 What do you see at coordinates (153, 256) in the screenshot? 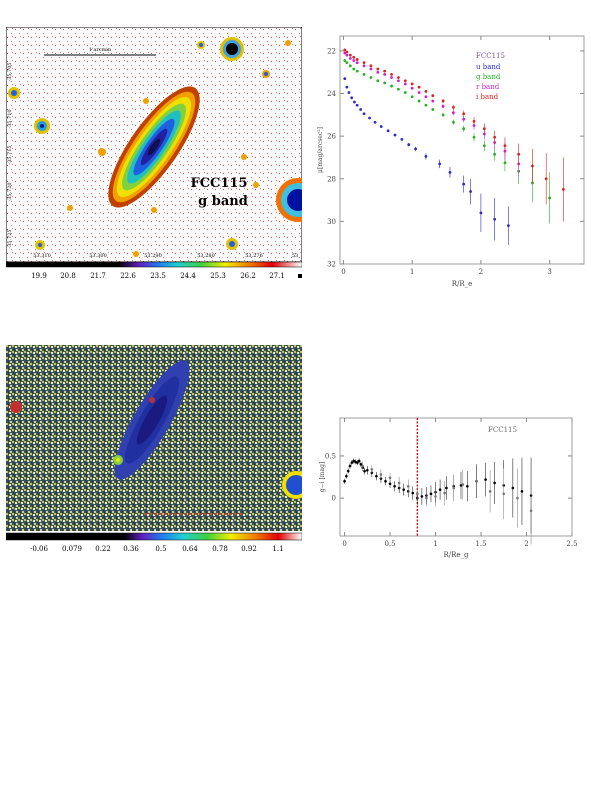
I see `ra-tick: 53.290` at bounding box center [153, 256].